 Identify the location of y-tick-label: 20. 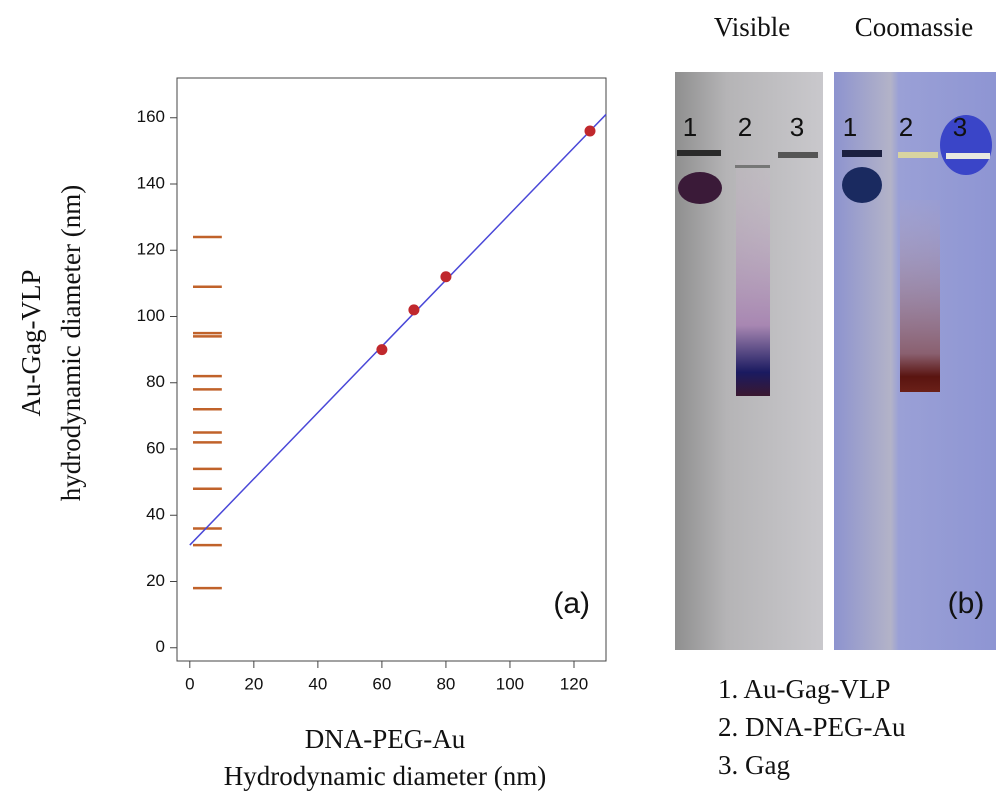
(155, 580).